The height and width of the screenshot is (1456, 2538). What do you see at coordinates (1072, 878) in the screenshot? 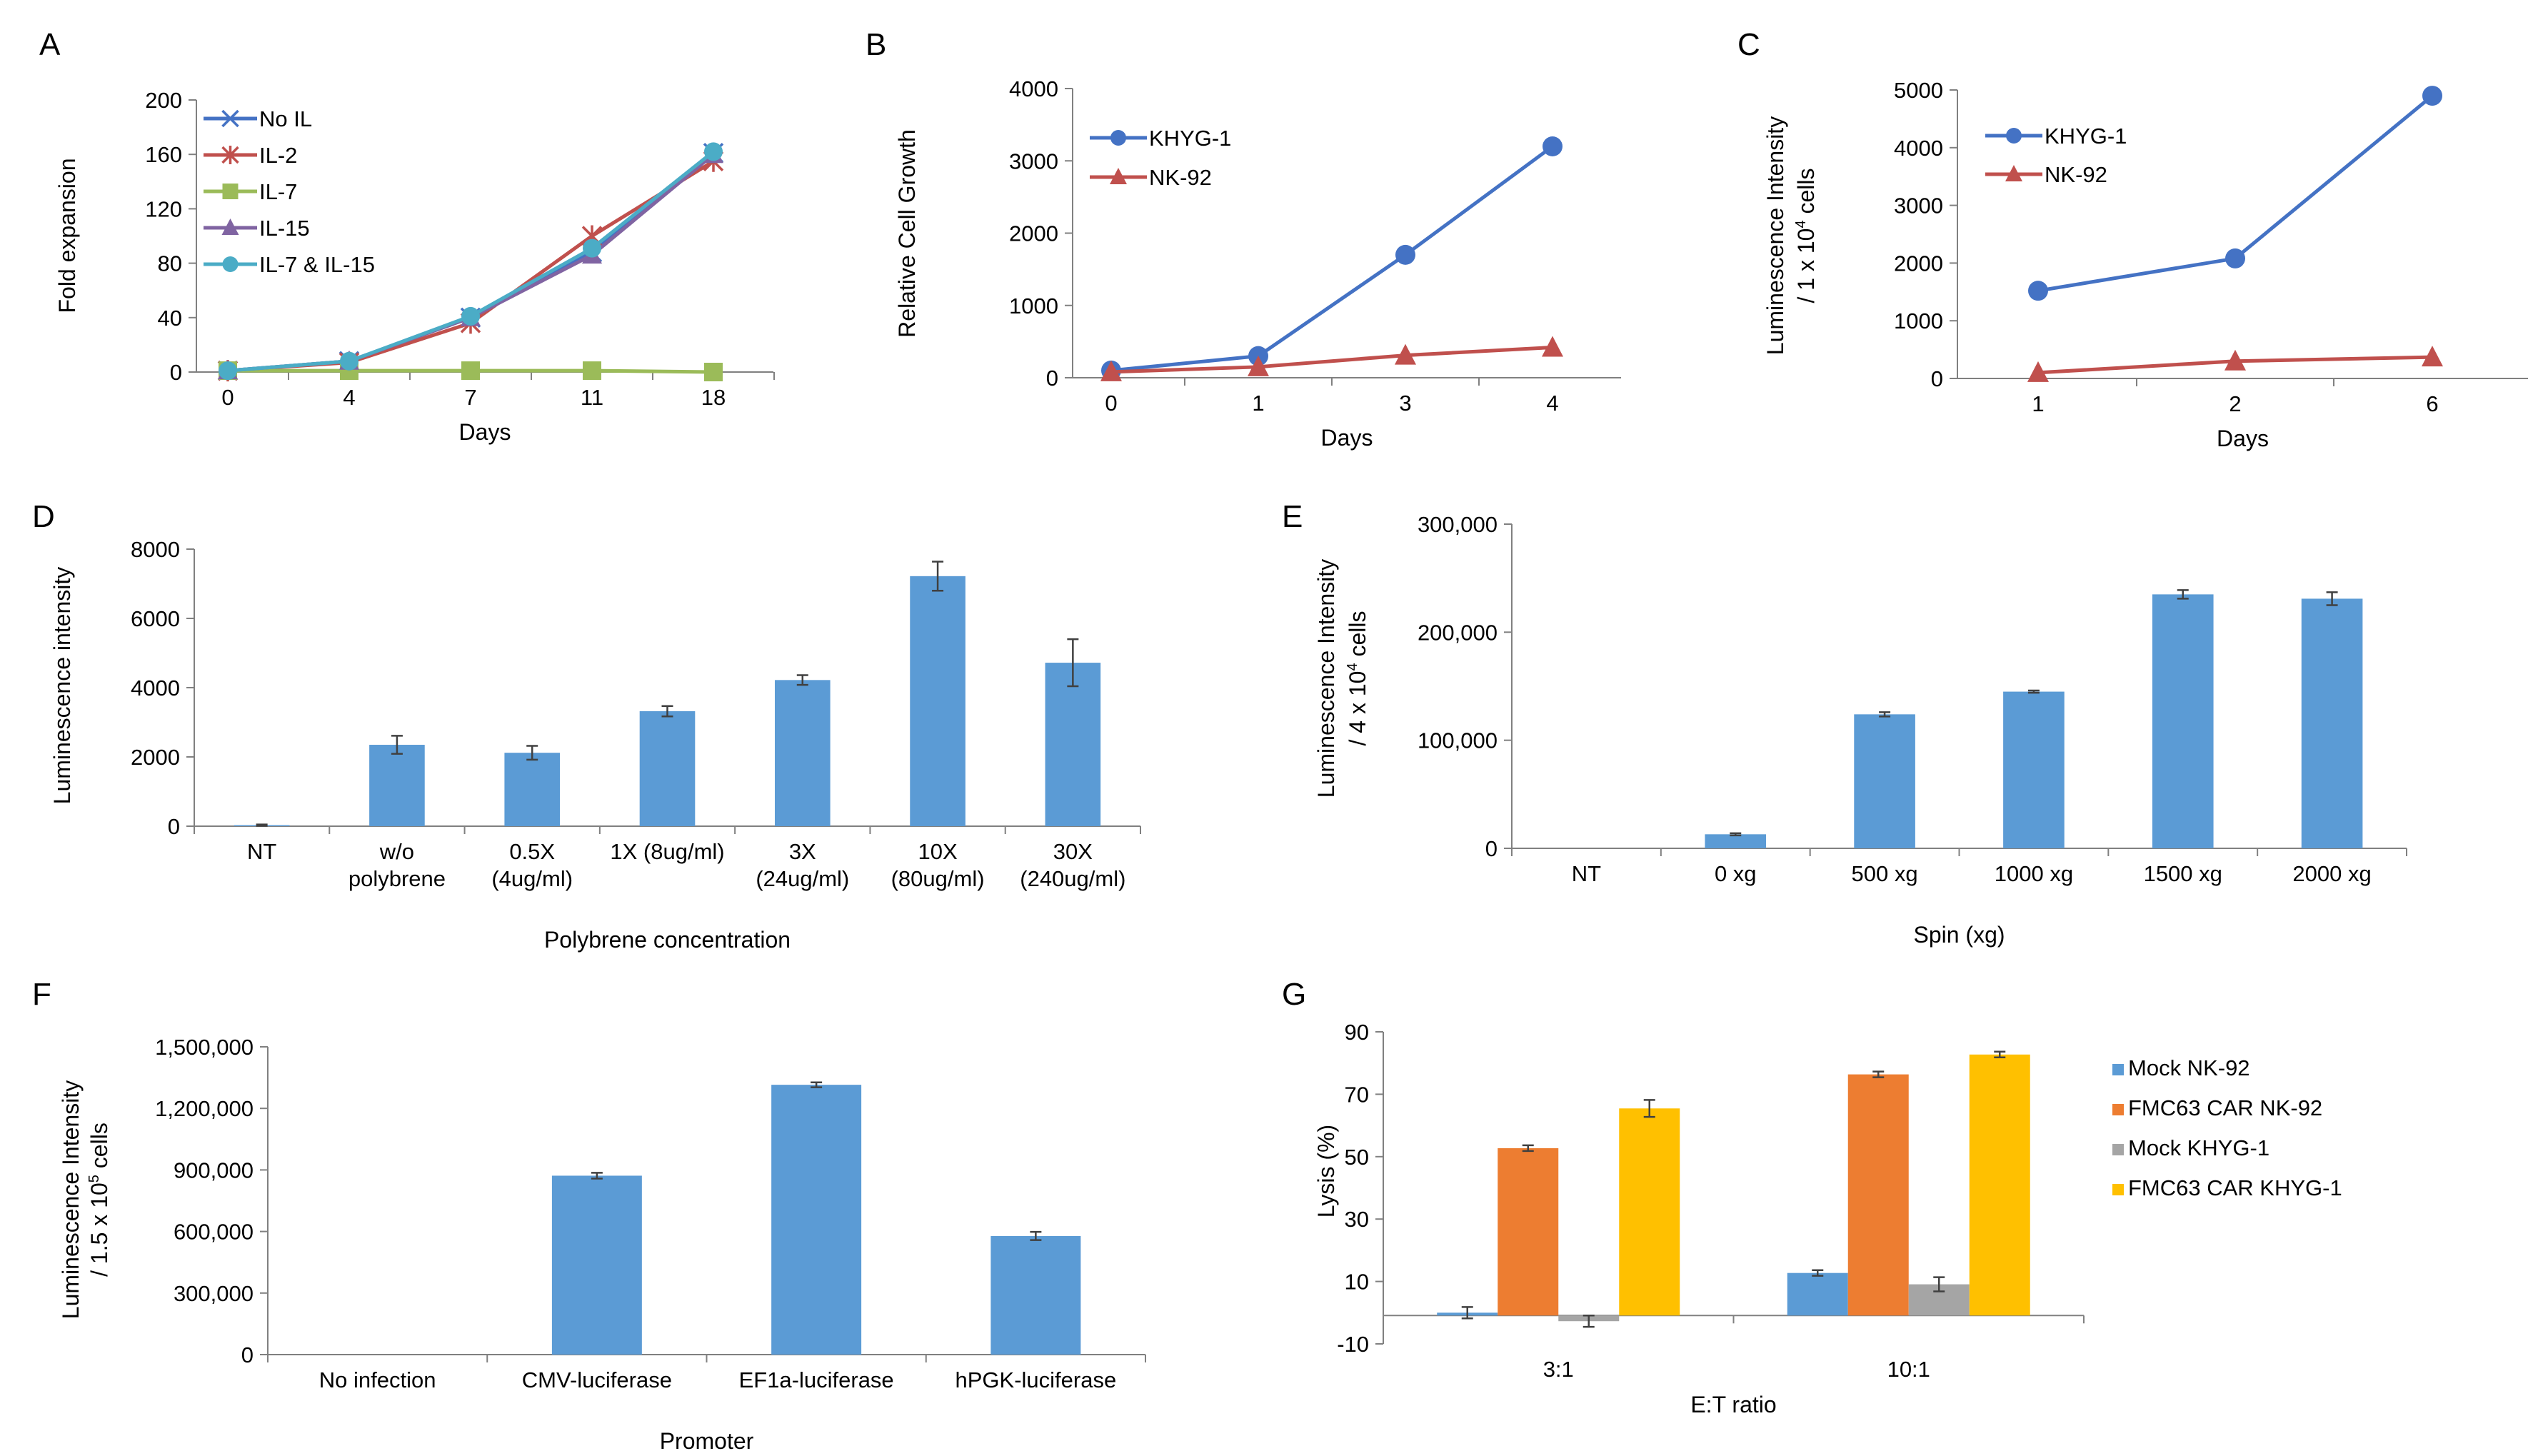
I see `x-tick-label: (240ug/ml)` at bounding box center [1072, 878].